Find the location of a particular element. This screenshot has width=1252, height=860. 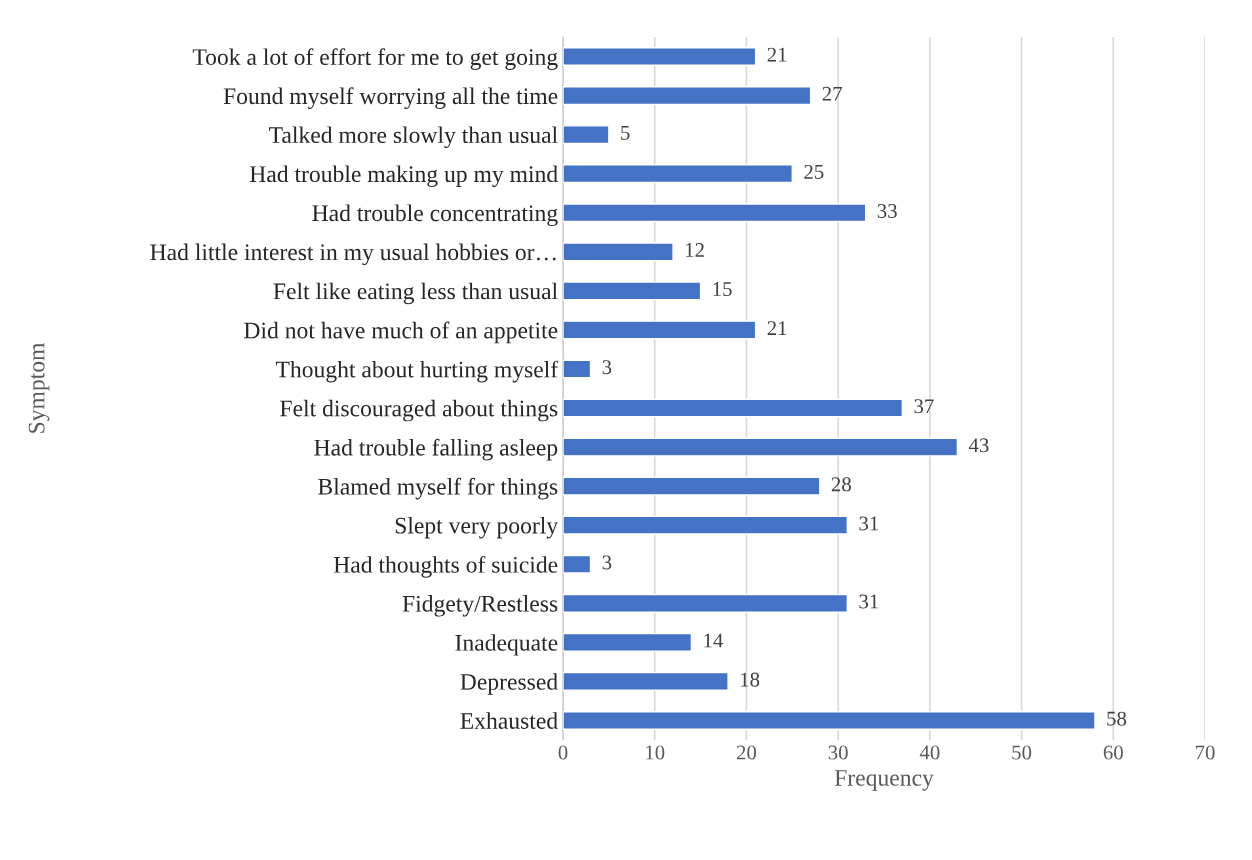

y-tick-label: Had trouble concentrating is located at coordinates (435, 215).